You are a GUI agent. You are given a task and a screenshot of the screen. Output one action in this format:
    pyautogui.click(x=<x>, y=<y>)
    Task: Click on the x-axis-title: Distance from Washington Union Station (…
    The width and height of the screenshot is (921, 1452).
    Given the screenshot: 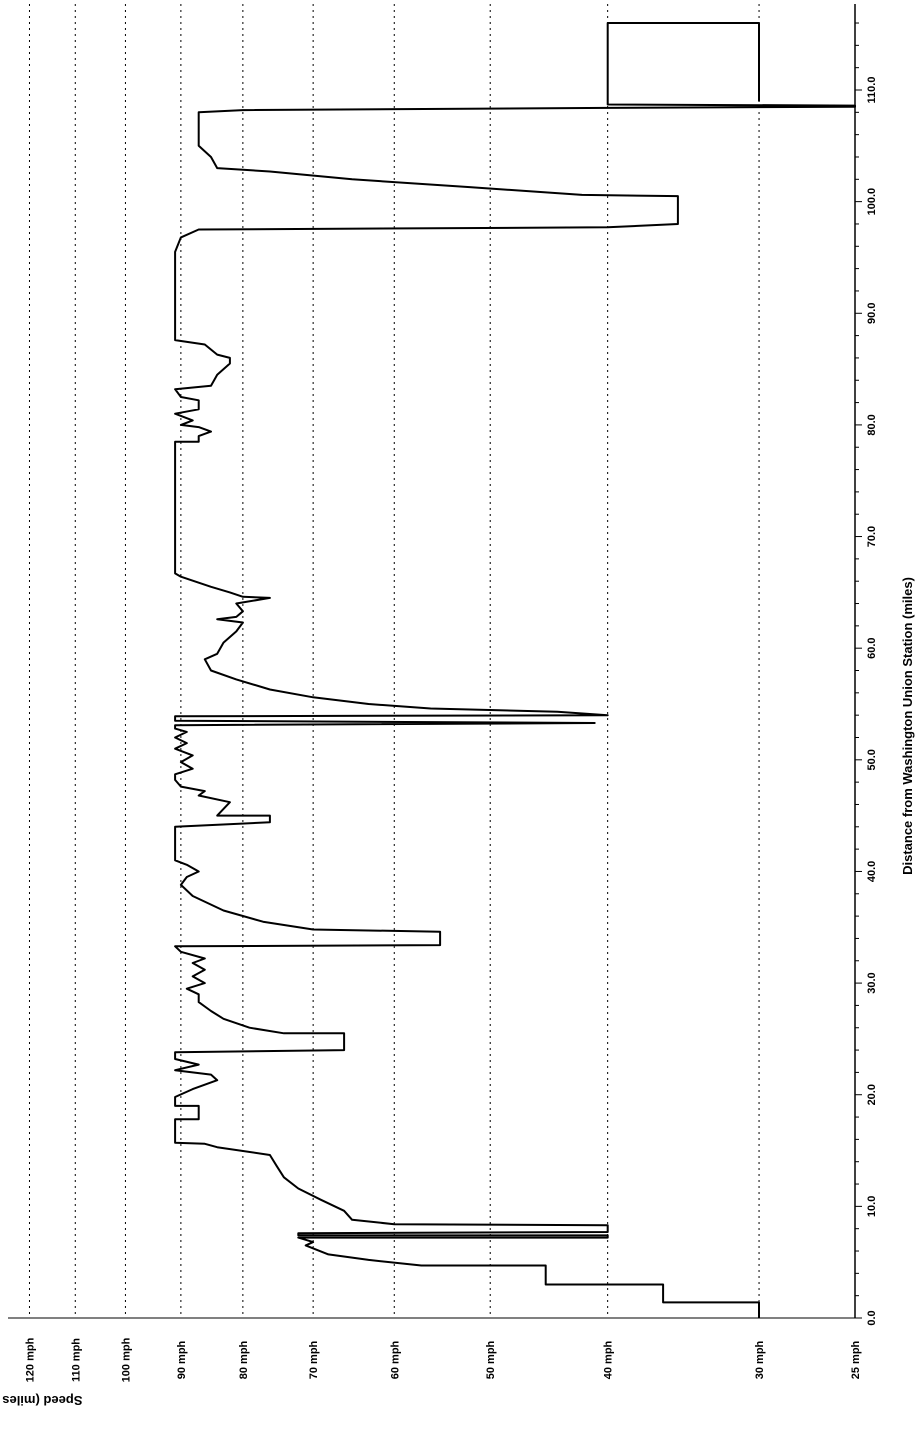 What is the action you would take?
    pyautogui.click(x=907, y=726)
    